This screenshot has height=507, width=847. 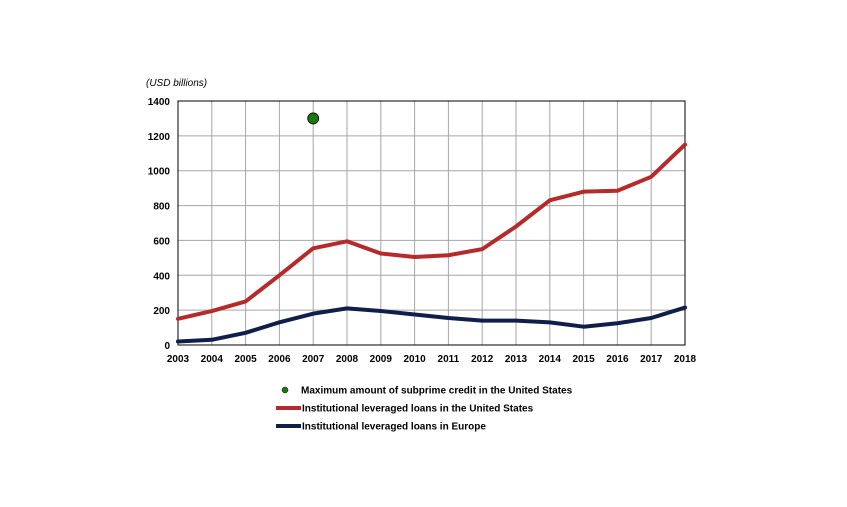 I want to click on y-axis-unit-label: (USD billions), so click(x=176, y=83).